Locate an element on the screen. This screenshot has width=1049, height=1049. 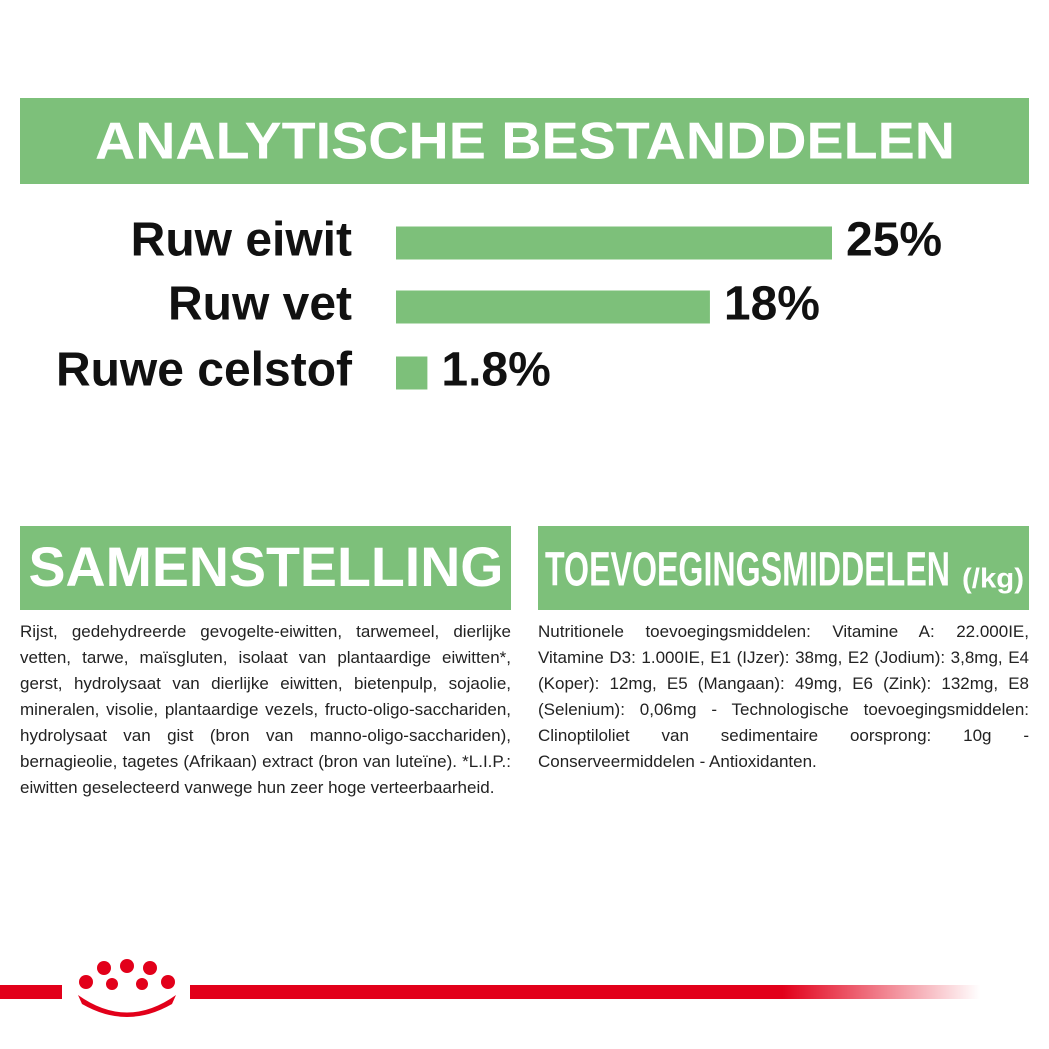
additives-unit: (/kg) is located at coordinates (993, 577).